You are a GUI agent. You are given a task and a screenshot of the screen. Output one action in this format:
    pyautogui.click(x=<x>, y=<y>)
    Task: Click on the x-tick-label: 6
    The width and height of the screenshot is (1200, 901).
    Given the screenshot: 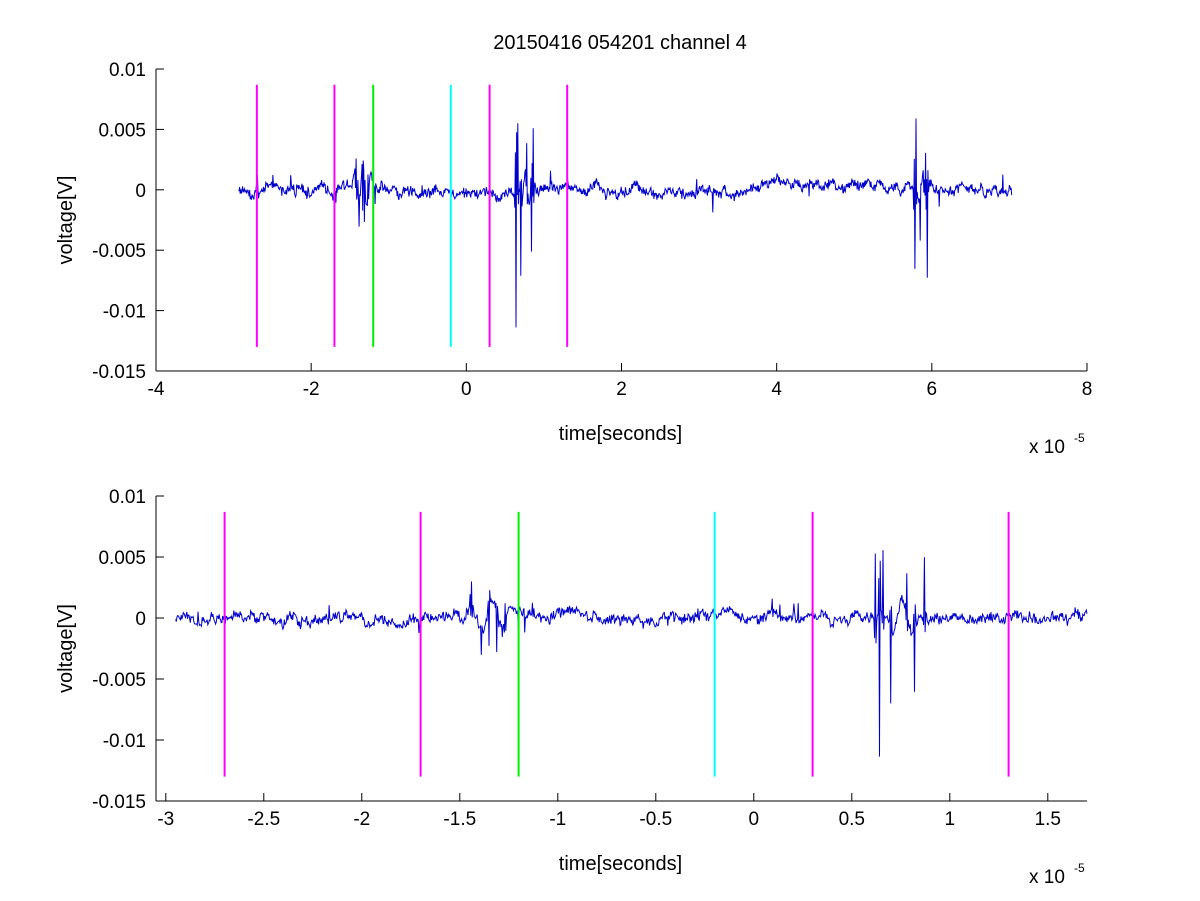 What is the action you would take?
    pyautogui.click(x=932, y=389)
    